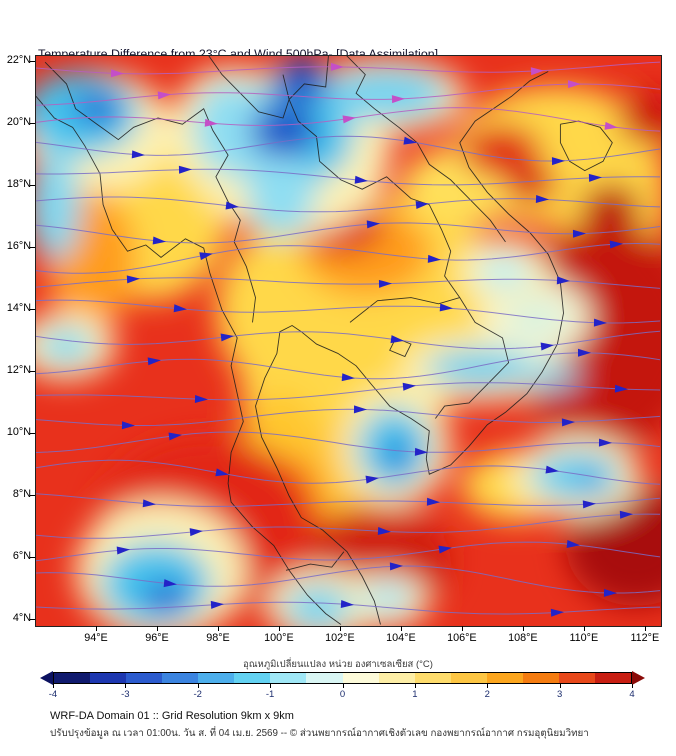 This screenshot has height=756, width=676. Describe the element at coordinates (632, 694) in the screenshot. I see `colorbar-tick-label: 4` at that location.